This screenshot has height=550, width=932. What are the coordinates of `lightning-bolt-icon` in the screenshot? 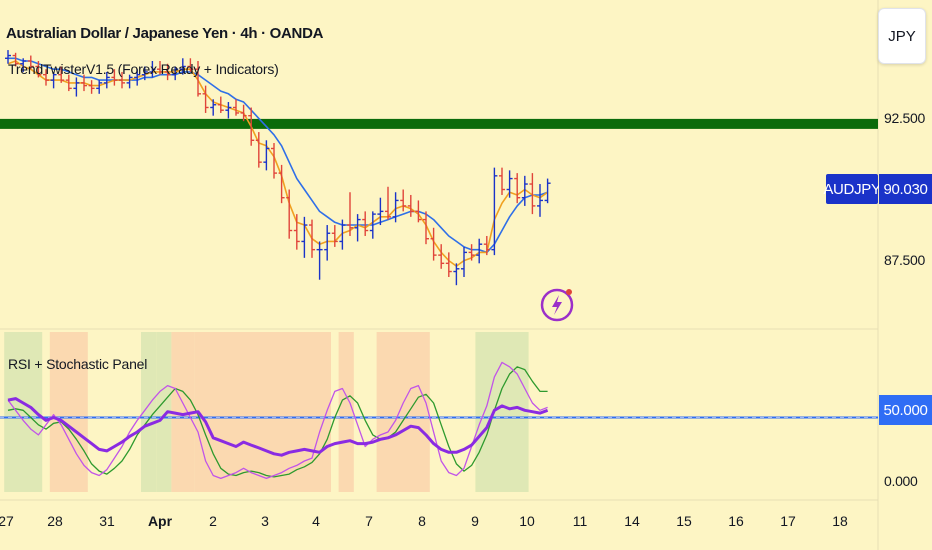 It's located at (559, 303).